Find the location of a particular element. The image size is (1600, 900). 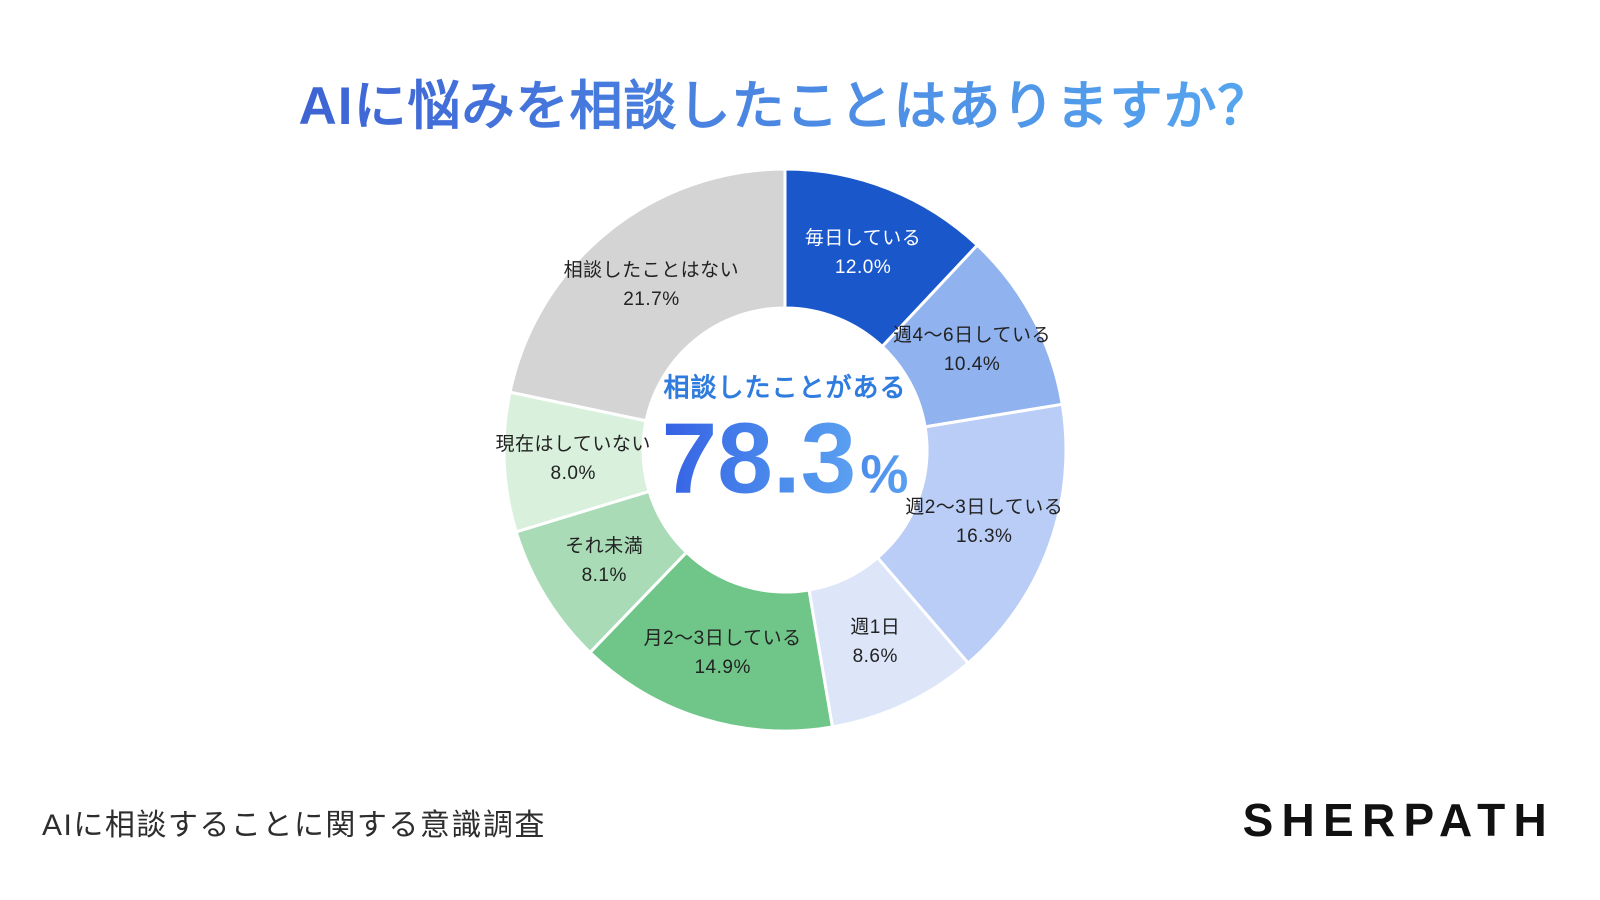

segment-label-4: 月2〜3日している 14.9% is located at coordinates (723, 653).